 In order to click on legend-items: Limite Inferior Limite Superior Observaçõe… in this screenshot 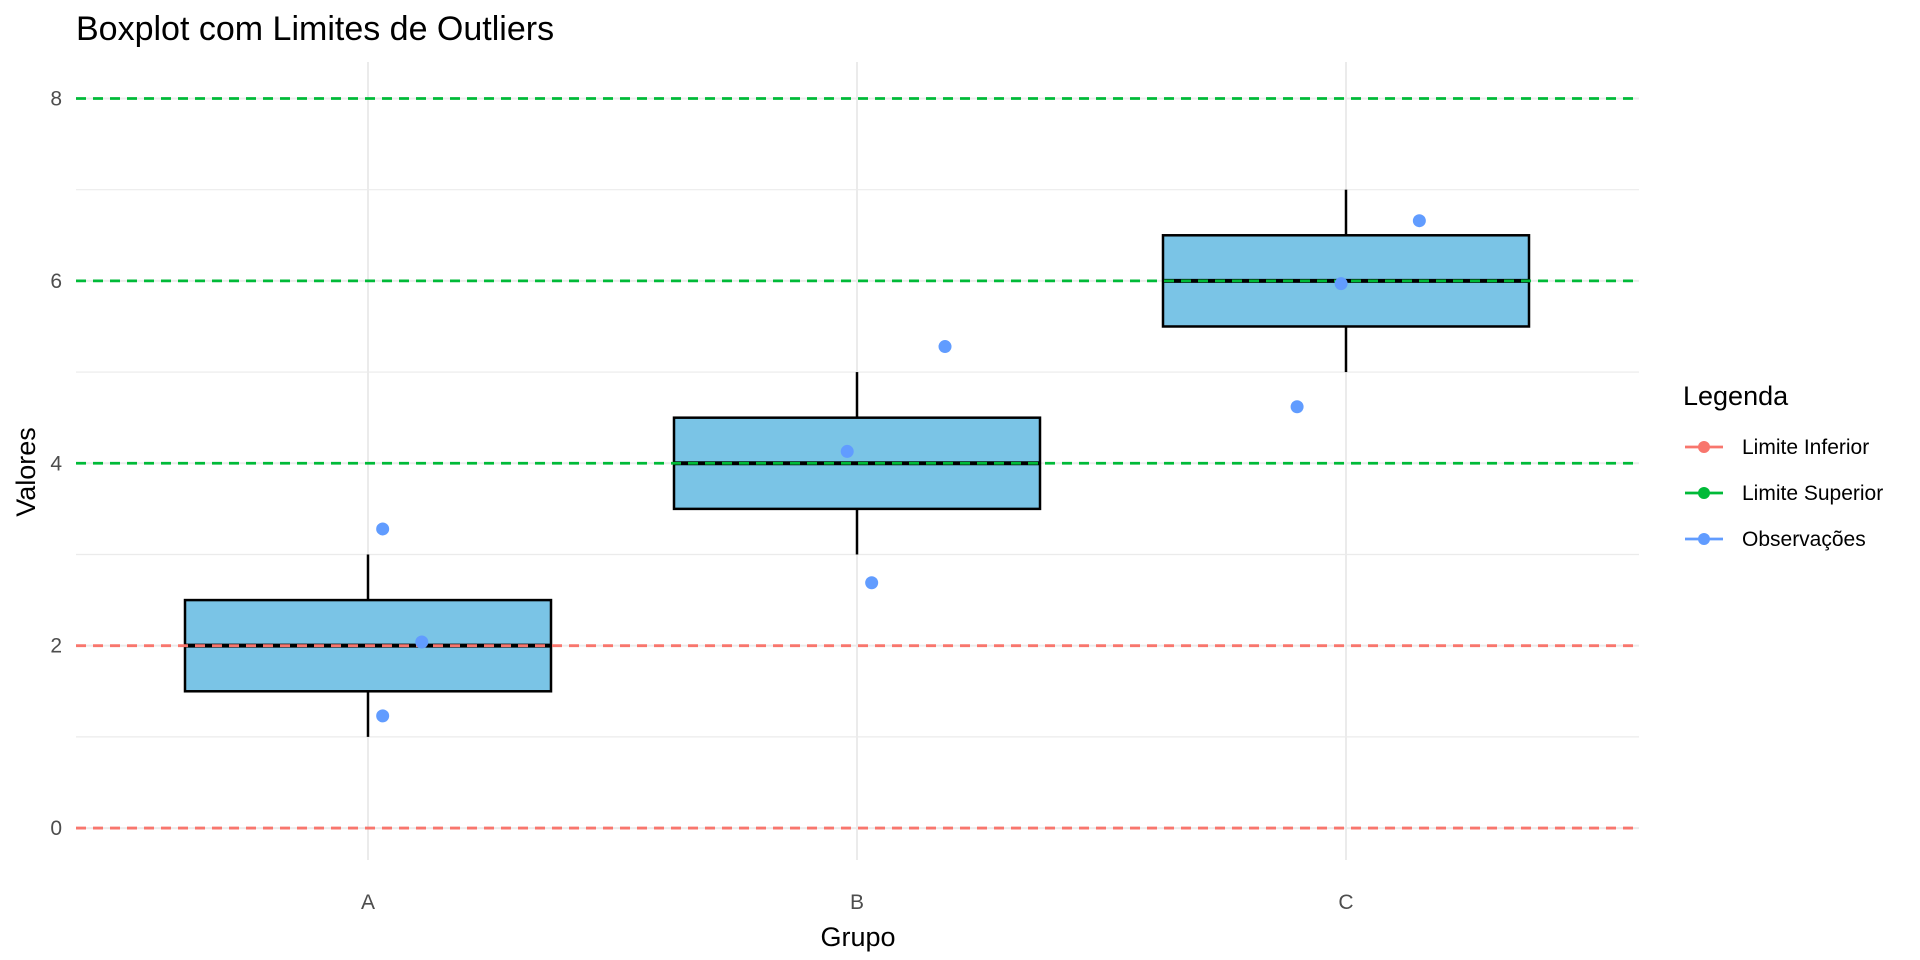, I will do `click(1784, 493)`.